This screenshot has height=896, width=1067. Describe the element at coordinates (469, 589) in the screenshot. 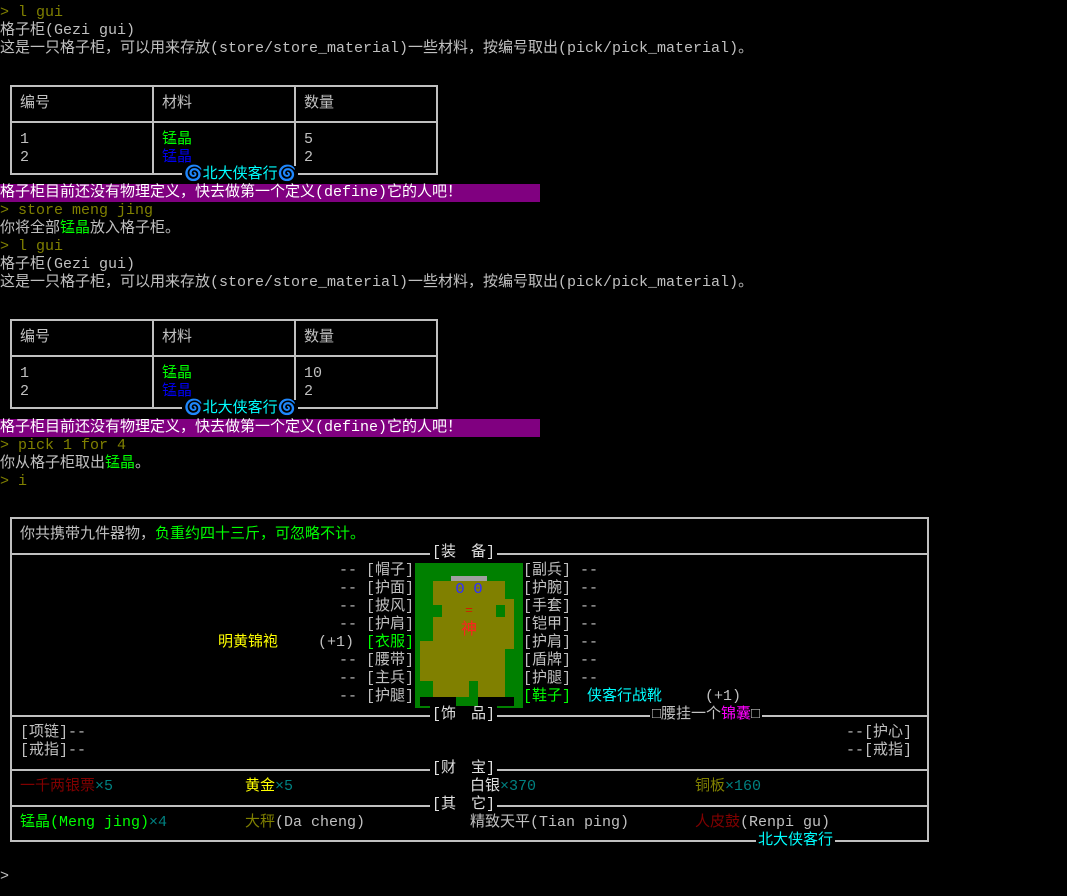

I see `figure-eyes: Θ Θ` at that location.